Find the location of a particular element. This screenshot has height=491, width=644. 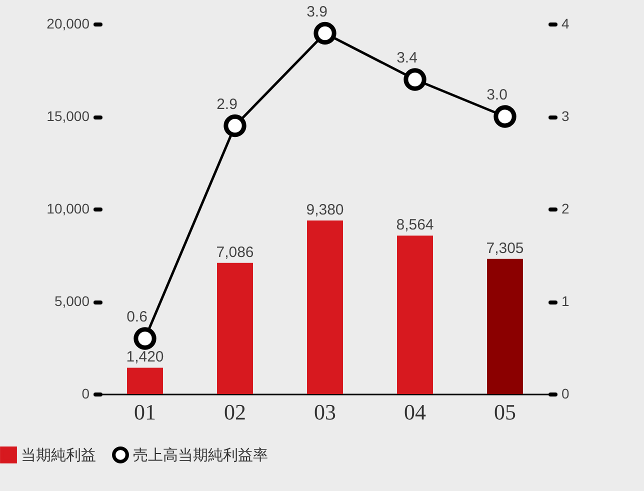

data-label: 3.4 is located at coordinates (407, 58).